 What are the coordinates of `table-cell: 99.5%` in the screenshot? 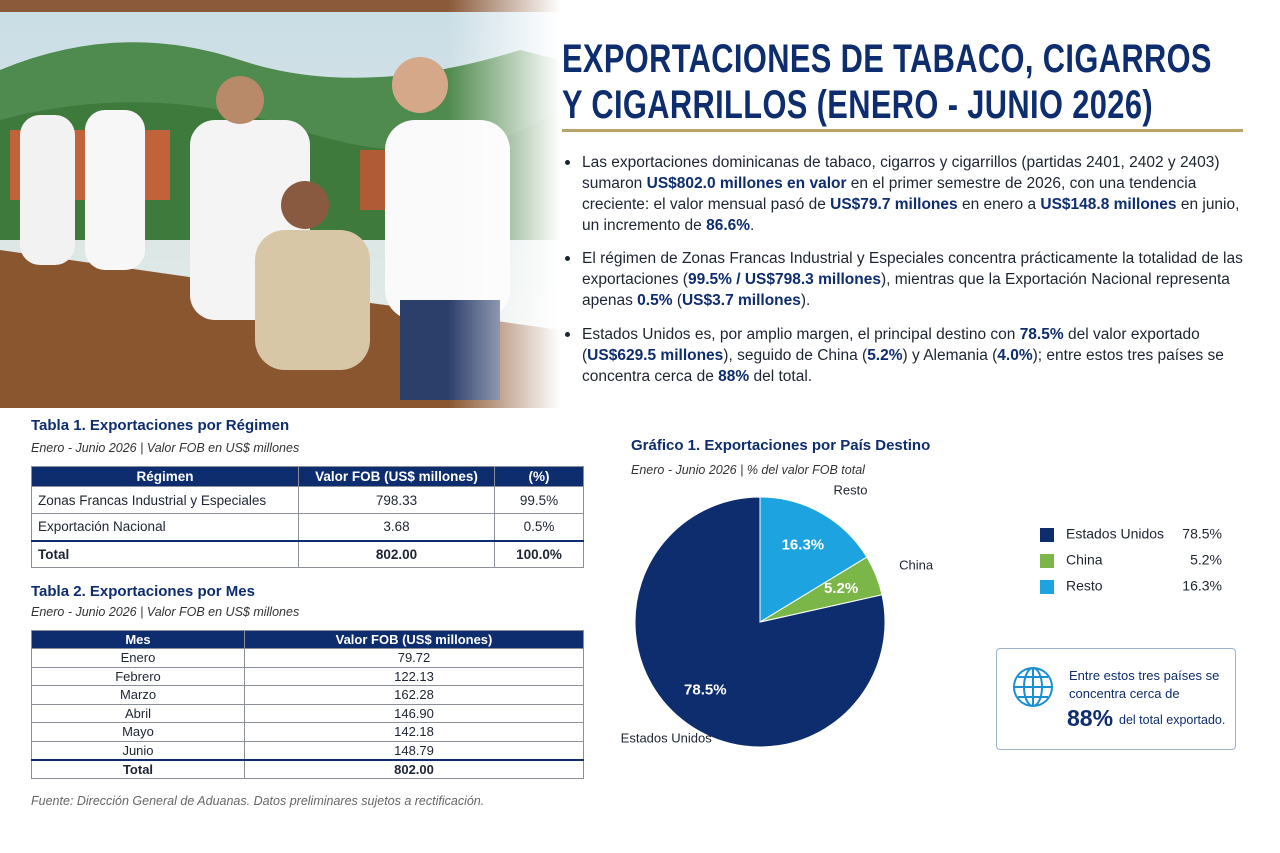 It's located at (539, 500).